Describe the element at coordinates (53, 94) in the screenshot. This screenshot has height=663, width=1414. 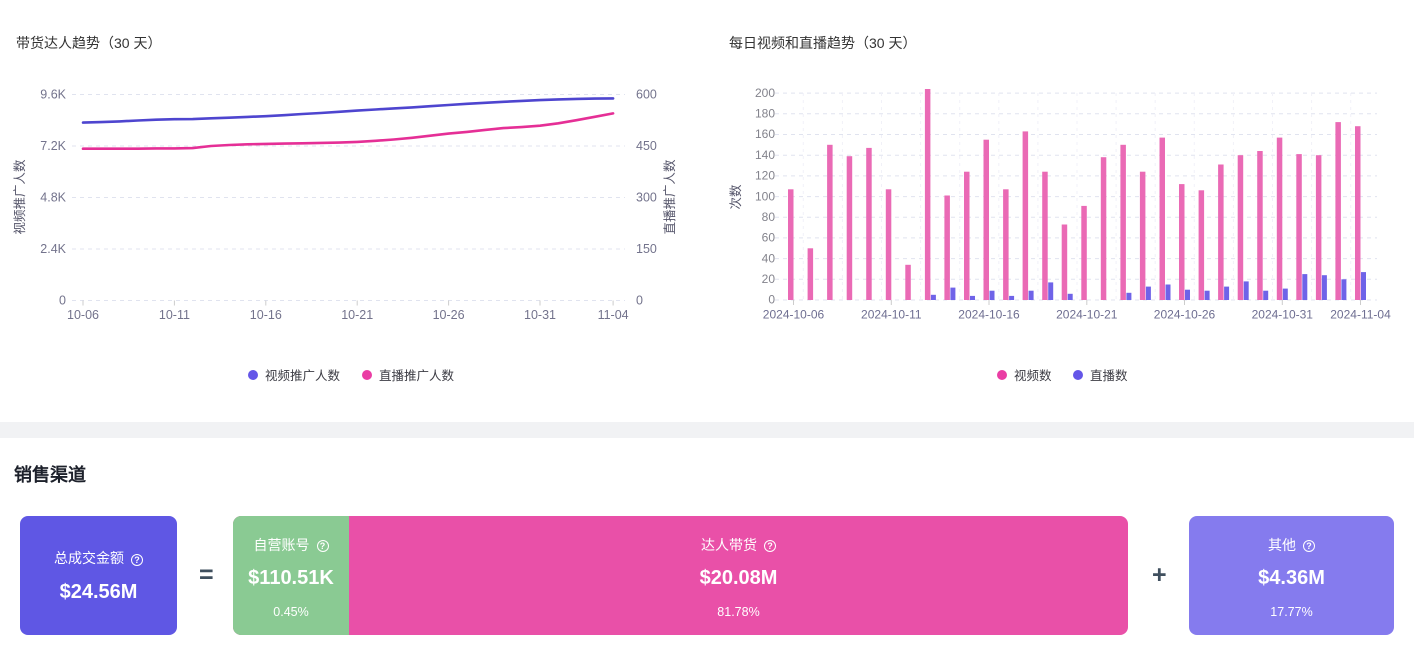
I see `svg-text: 9.6K` at that location.